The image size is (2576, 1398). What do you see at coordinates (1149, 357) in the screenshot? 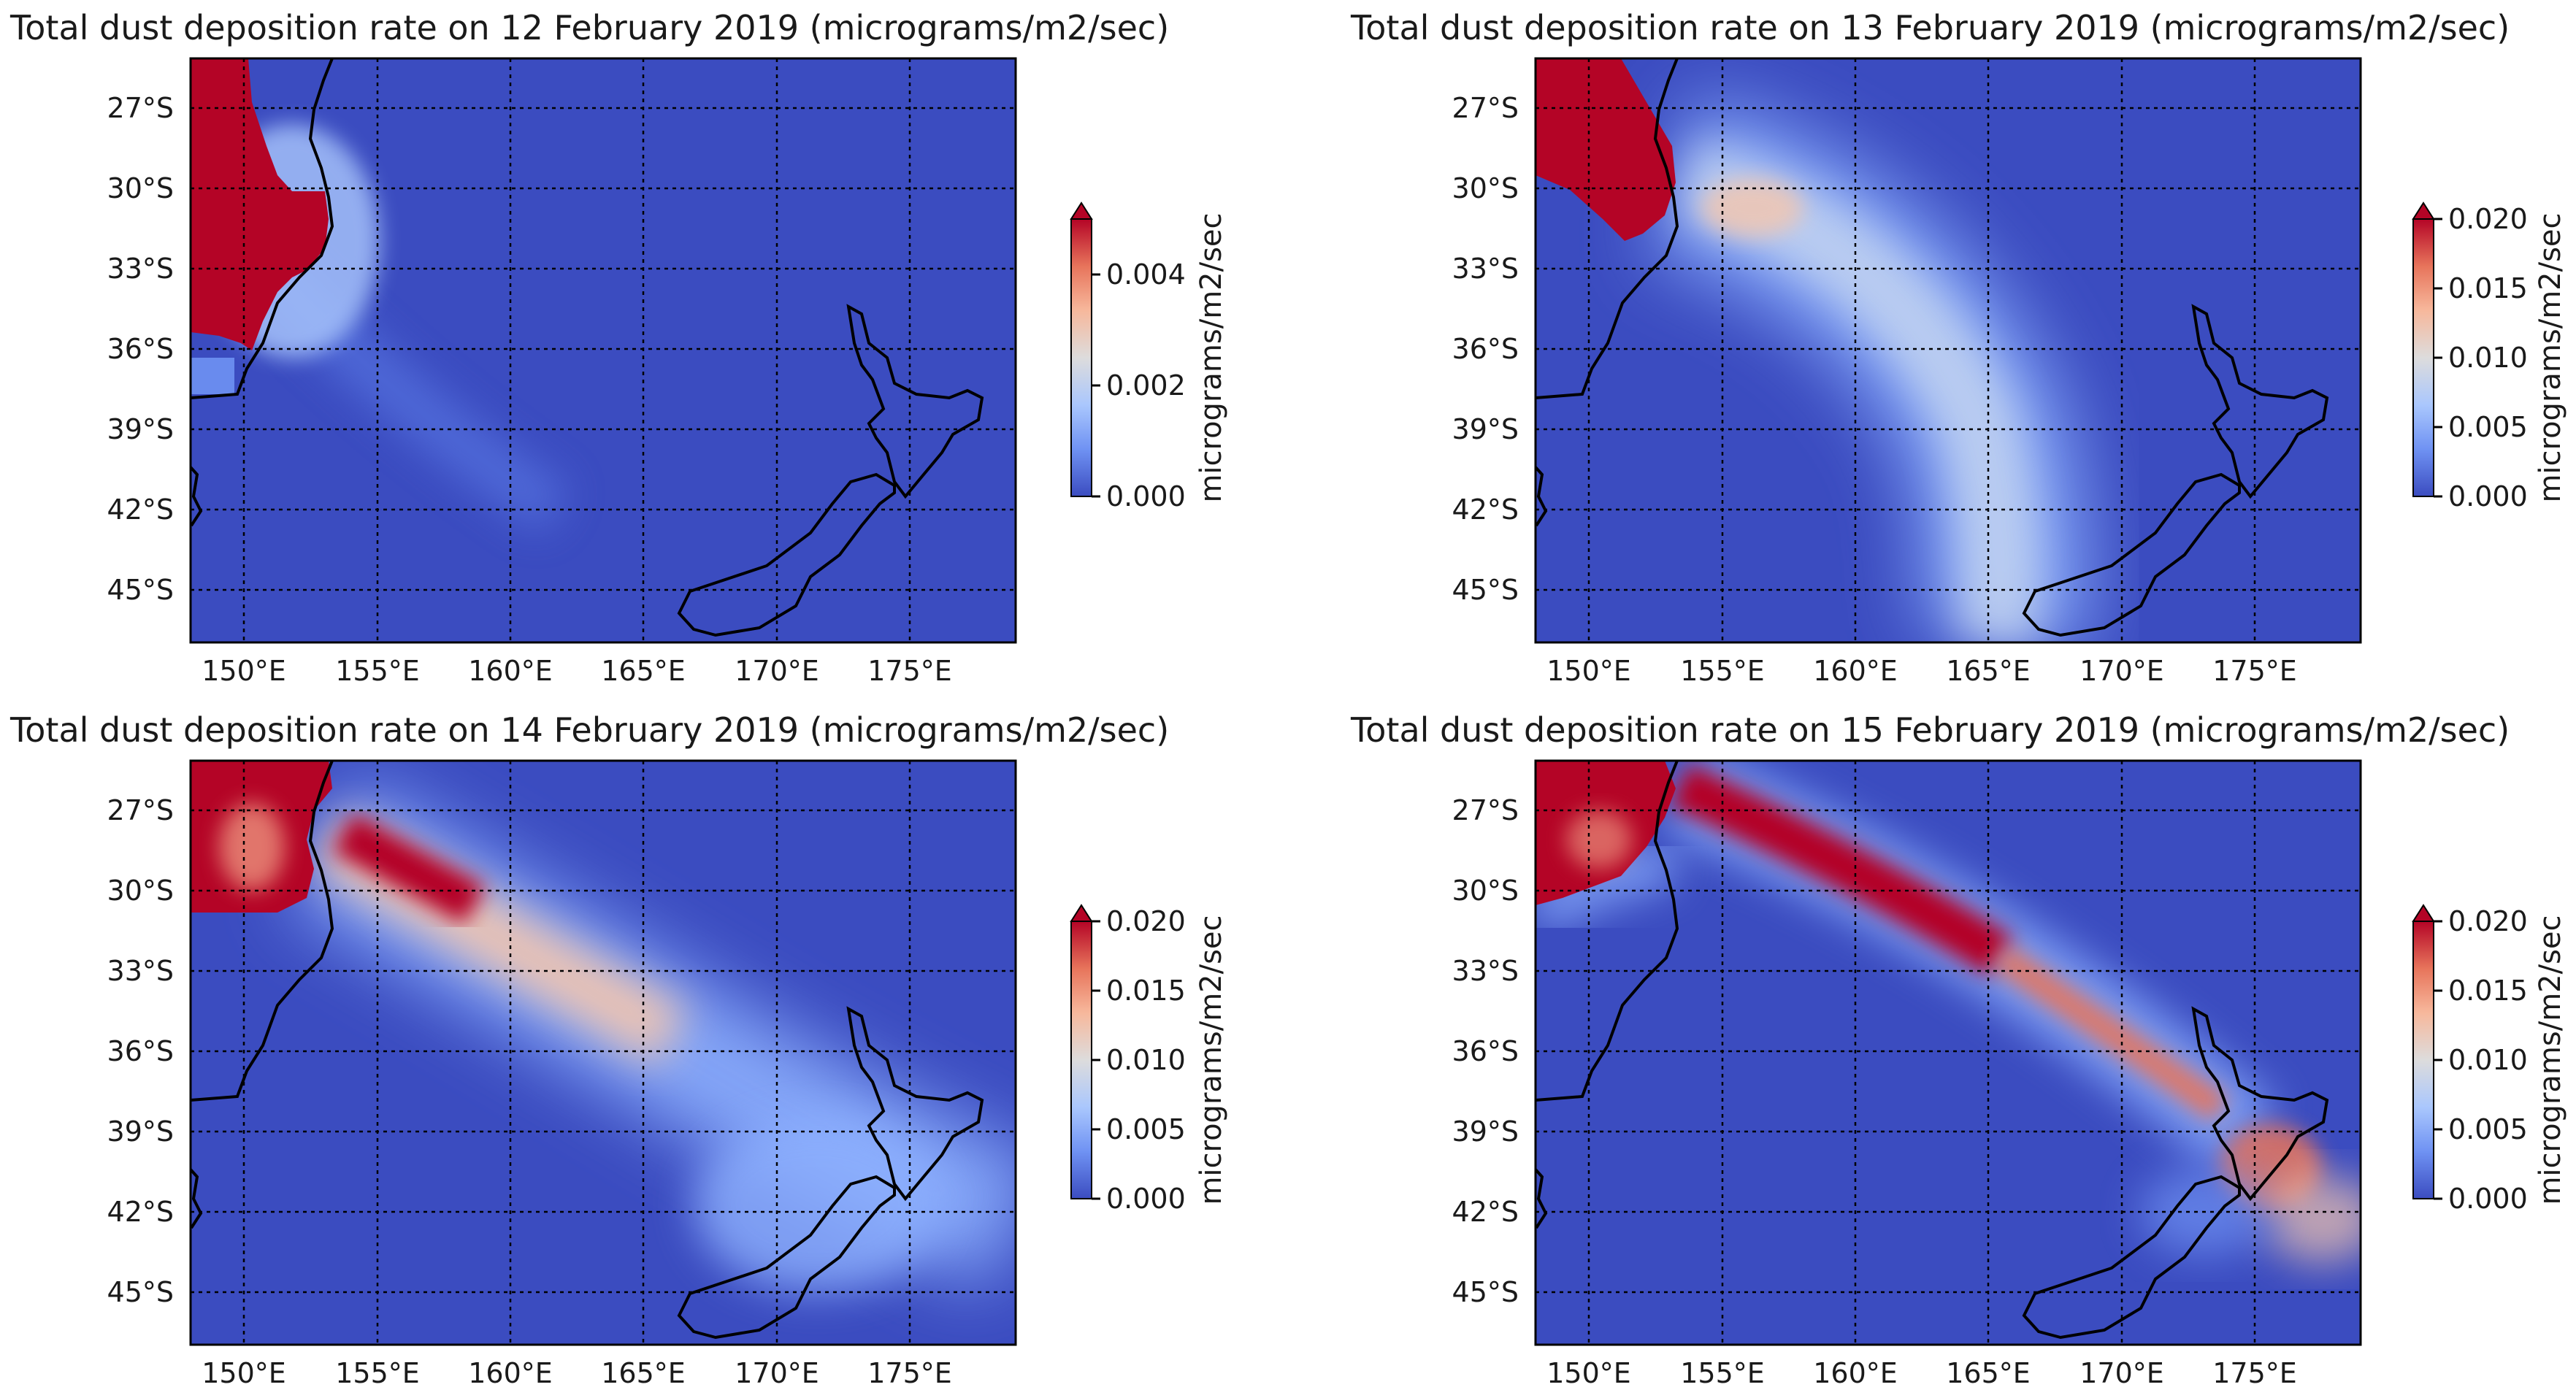
I see `colorbar: 0.000 0.002 0.004 micrograms/m2/sec` at bounding box center [1149, 357].